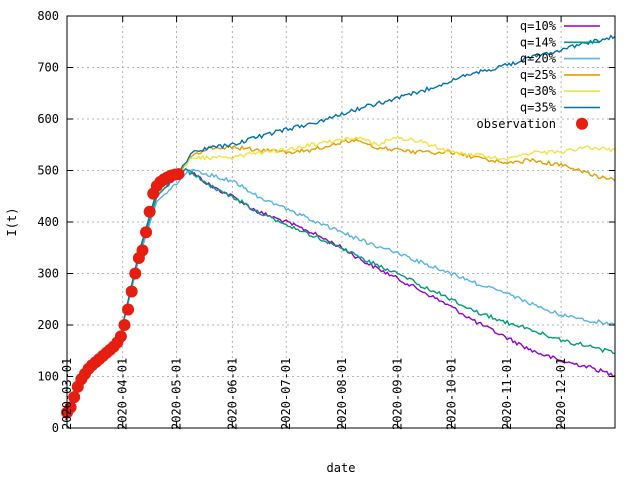 The height and width of the screenshot is (480, 640). I want to click on y-tick-label: 700, so click(48, 68).